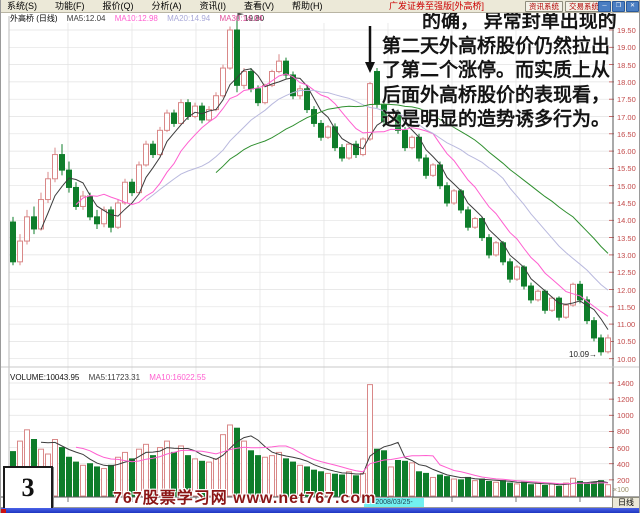  I want to click on annotation-line: 第二天外高桥股价仍然拉出, so click(496, 46).